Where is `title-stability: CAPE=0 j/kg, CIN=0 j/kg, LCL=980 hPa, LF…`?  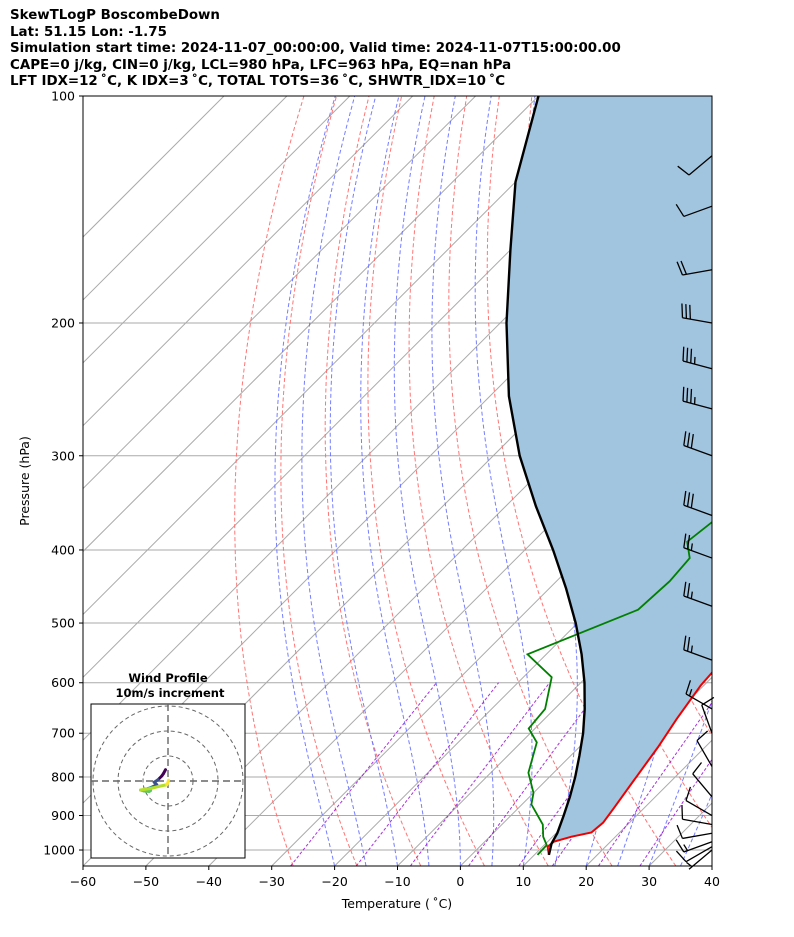 title-stability: CAPE=0 j/kg, CIN=0 j/kg, LCL=980 hPa, LF… is located at coordinates (261, 65).